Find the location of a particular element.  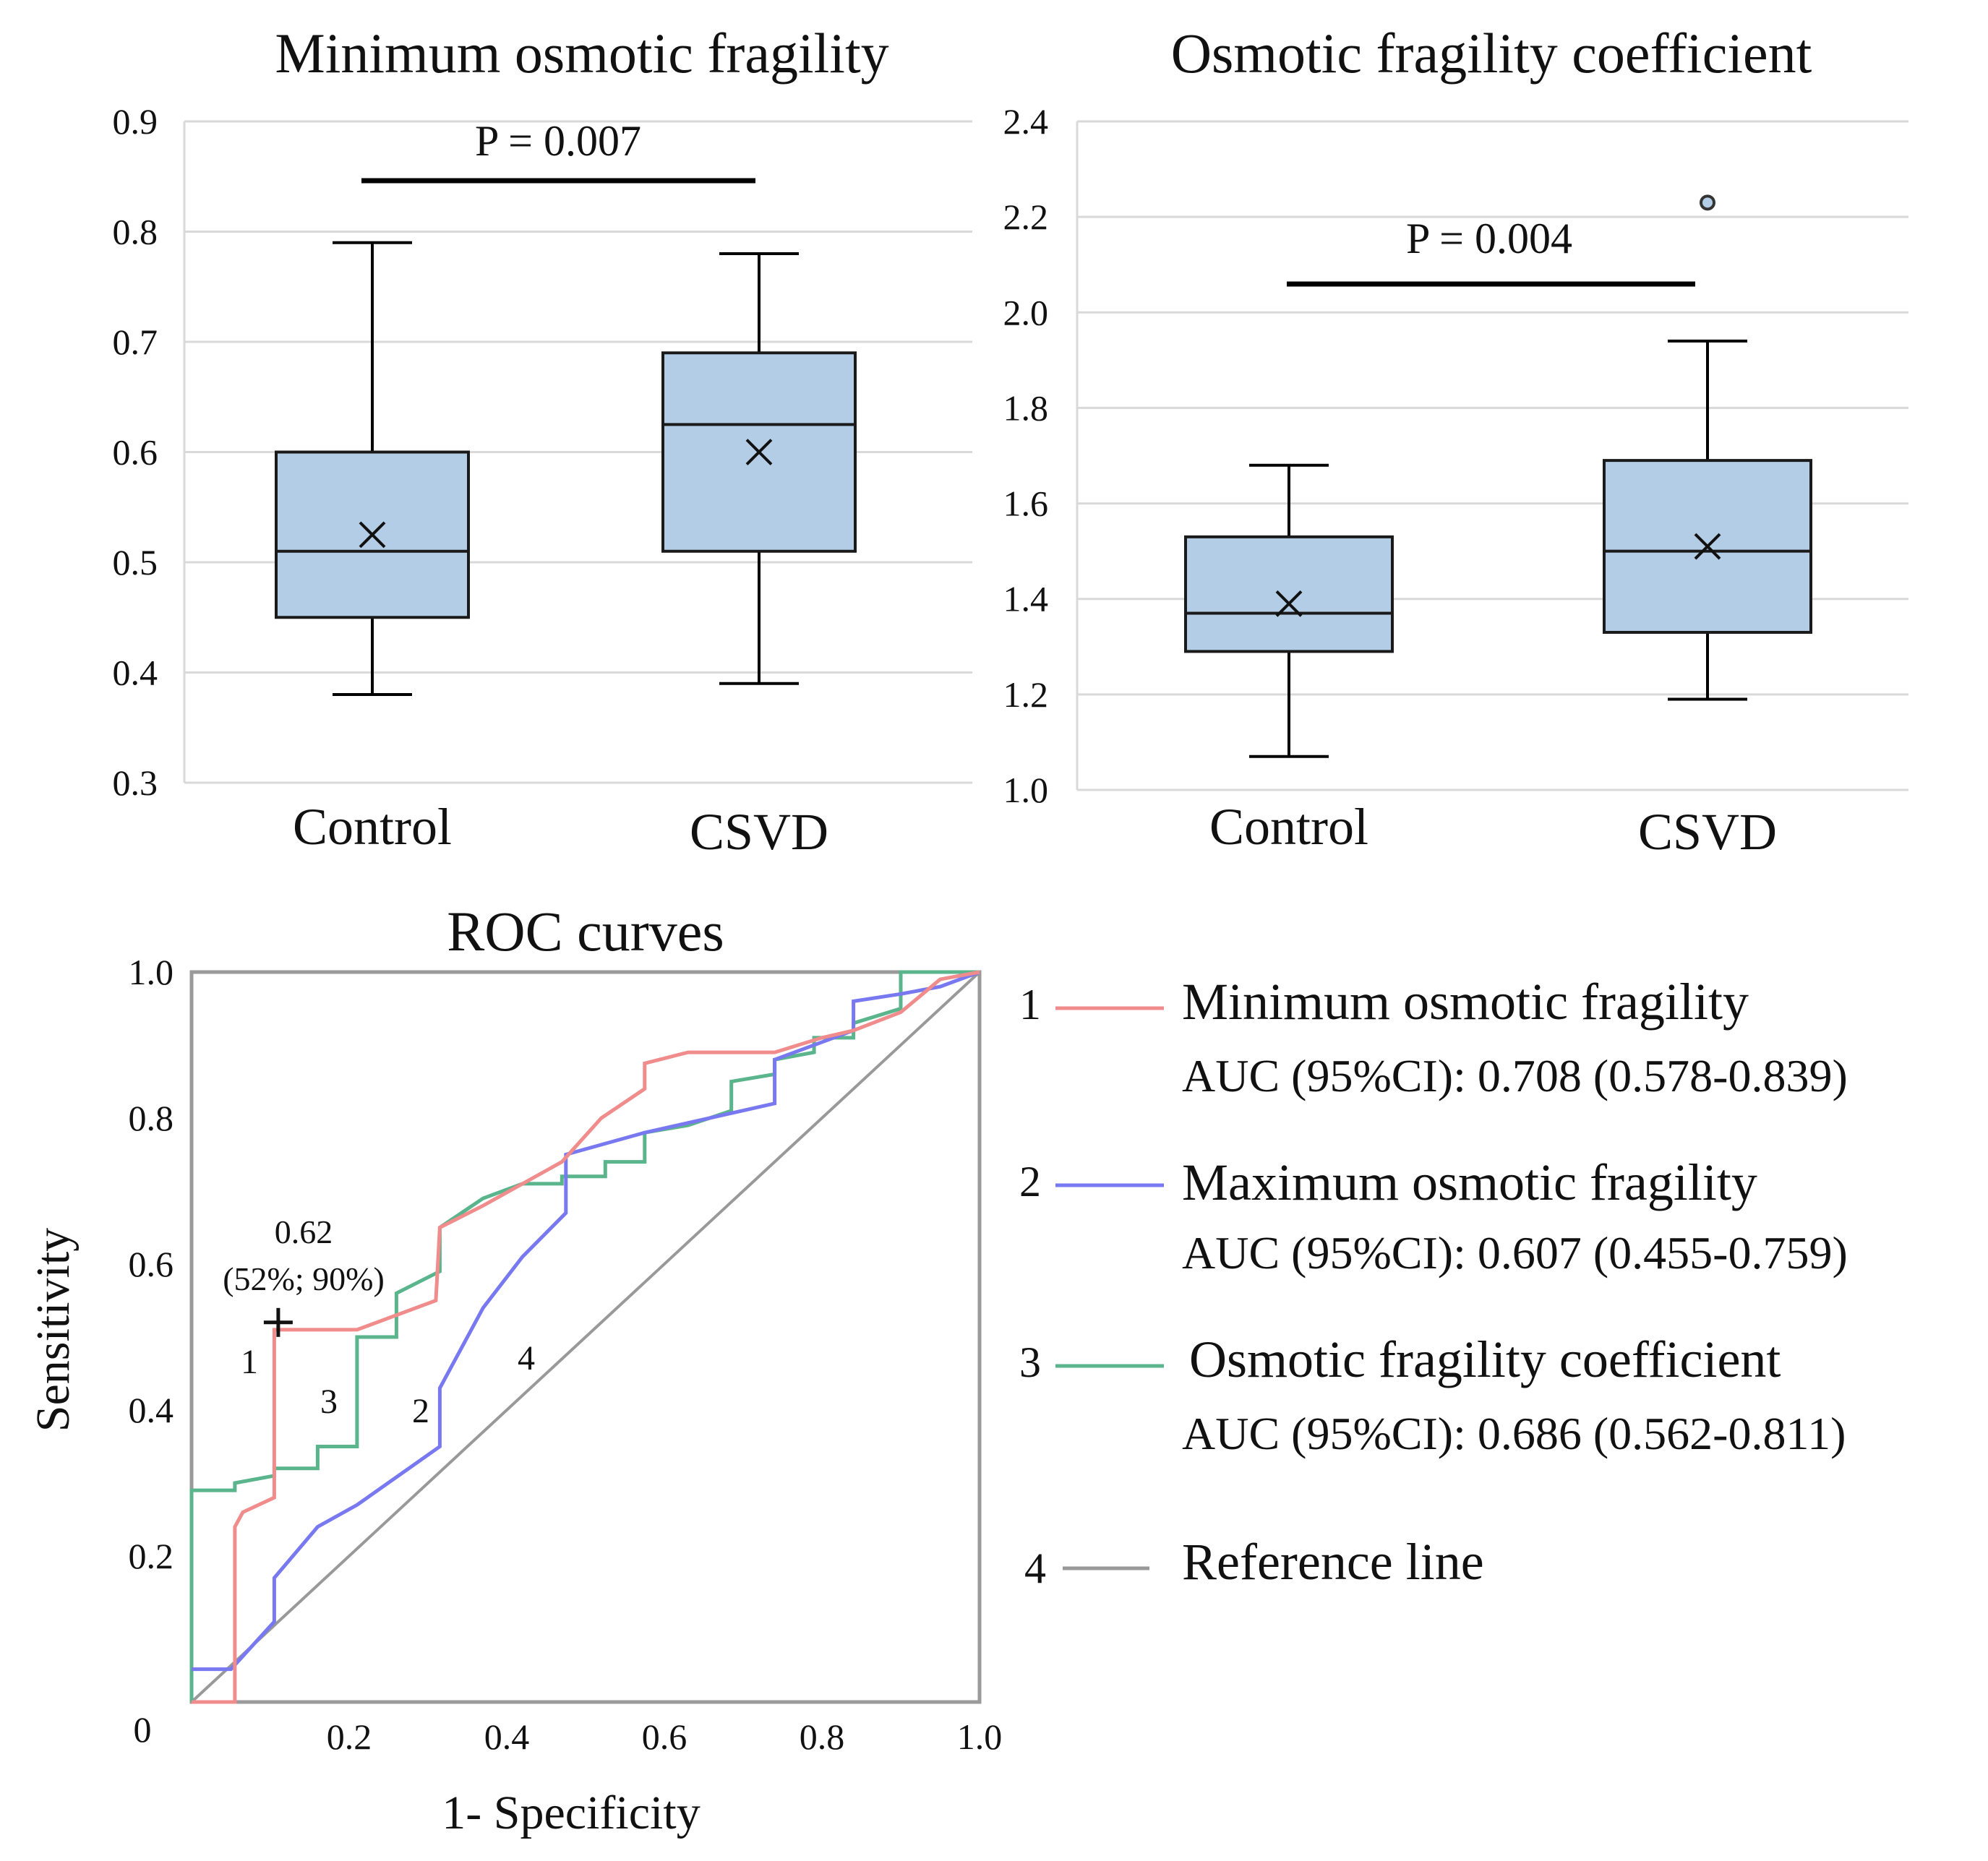

roc-y-tick-labels: 1.0 0.8 0.6 0.4 0.2 is located at coordinates (151, 1264).